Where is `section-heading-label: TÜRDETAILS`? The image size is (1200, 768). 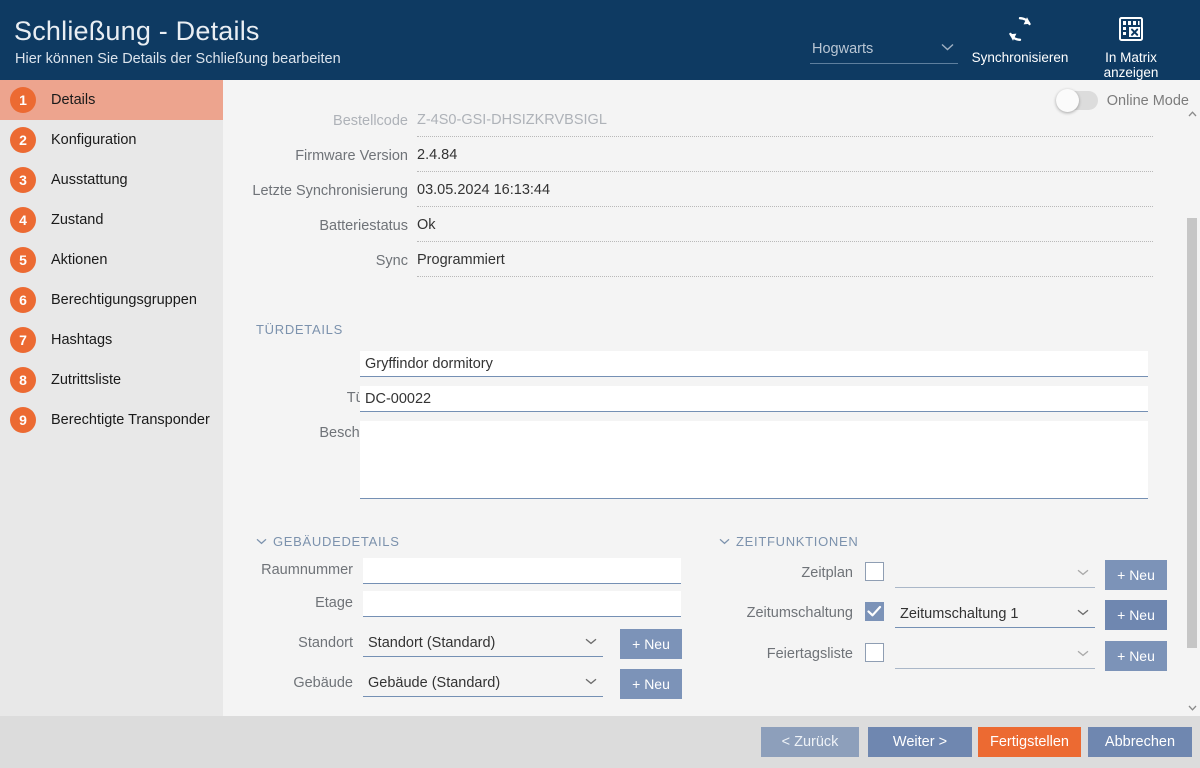 section-heading-label: TÜRDETAILS is located at coordinates (299, 329).